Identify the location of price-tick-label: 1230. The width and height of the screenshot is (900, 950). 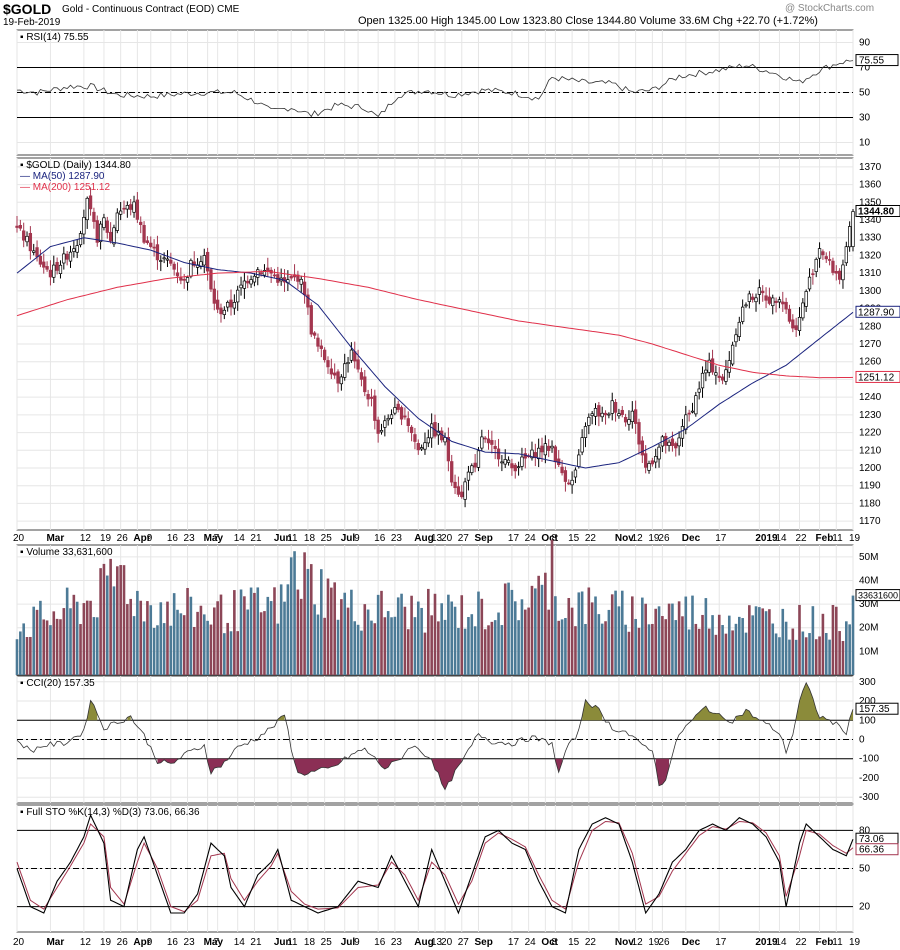
(870, 415).